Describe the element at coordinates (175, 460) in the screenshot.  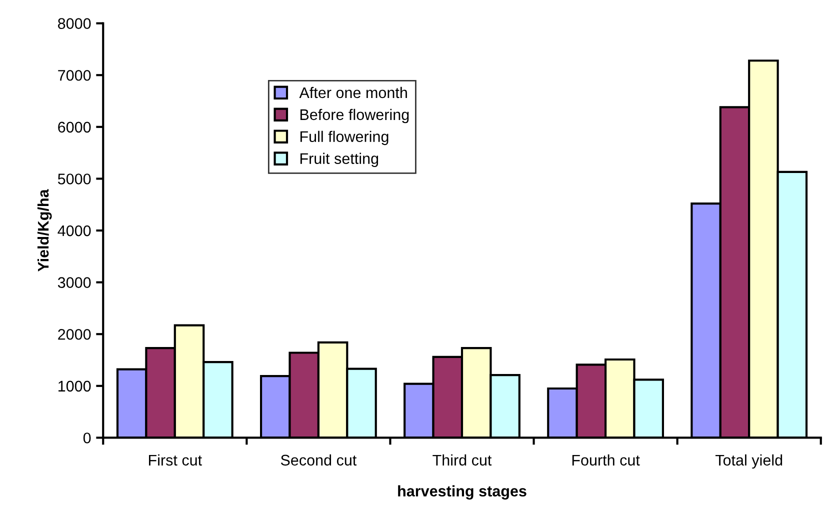
I see `x-tick-label: First cut` at that location.